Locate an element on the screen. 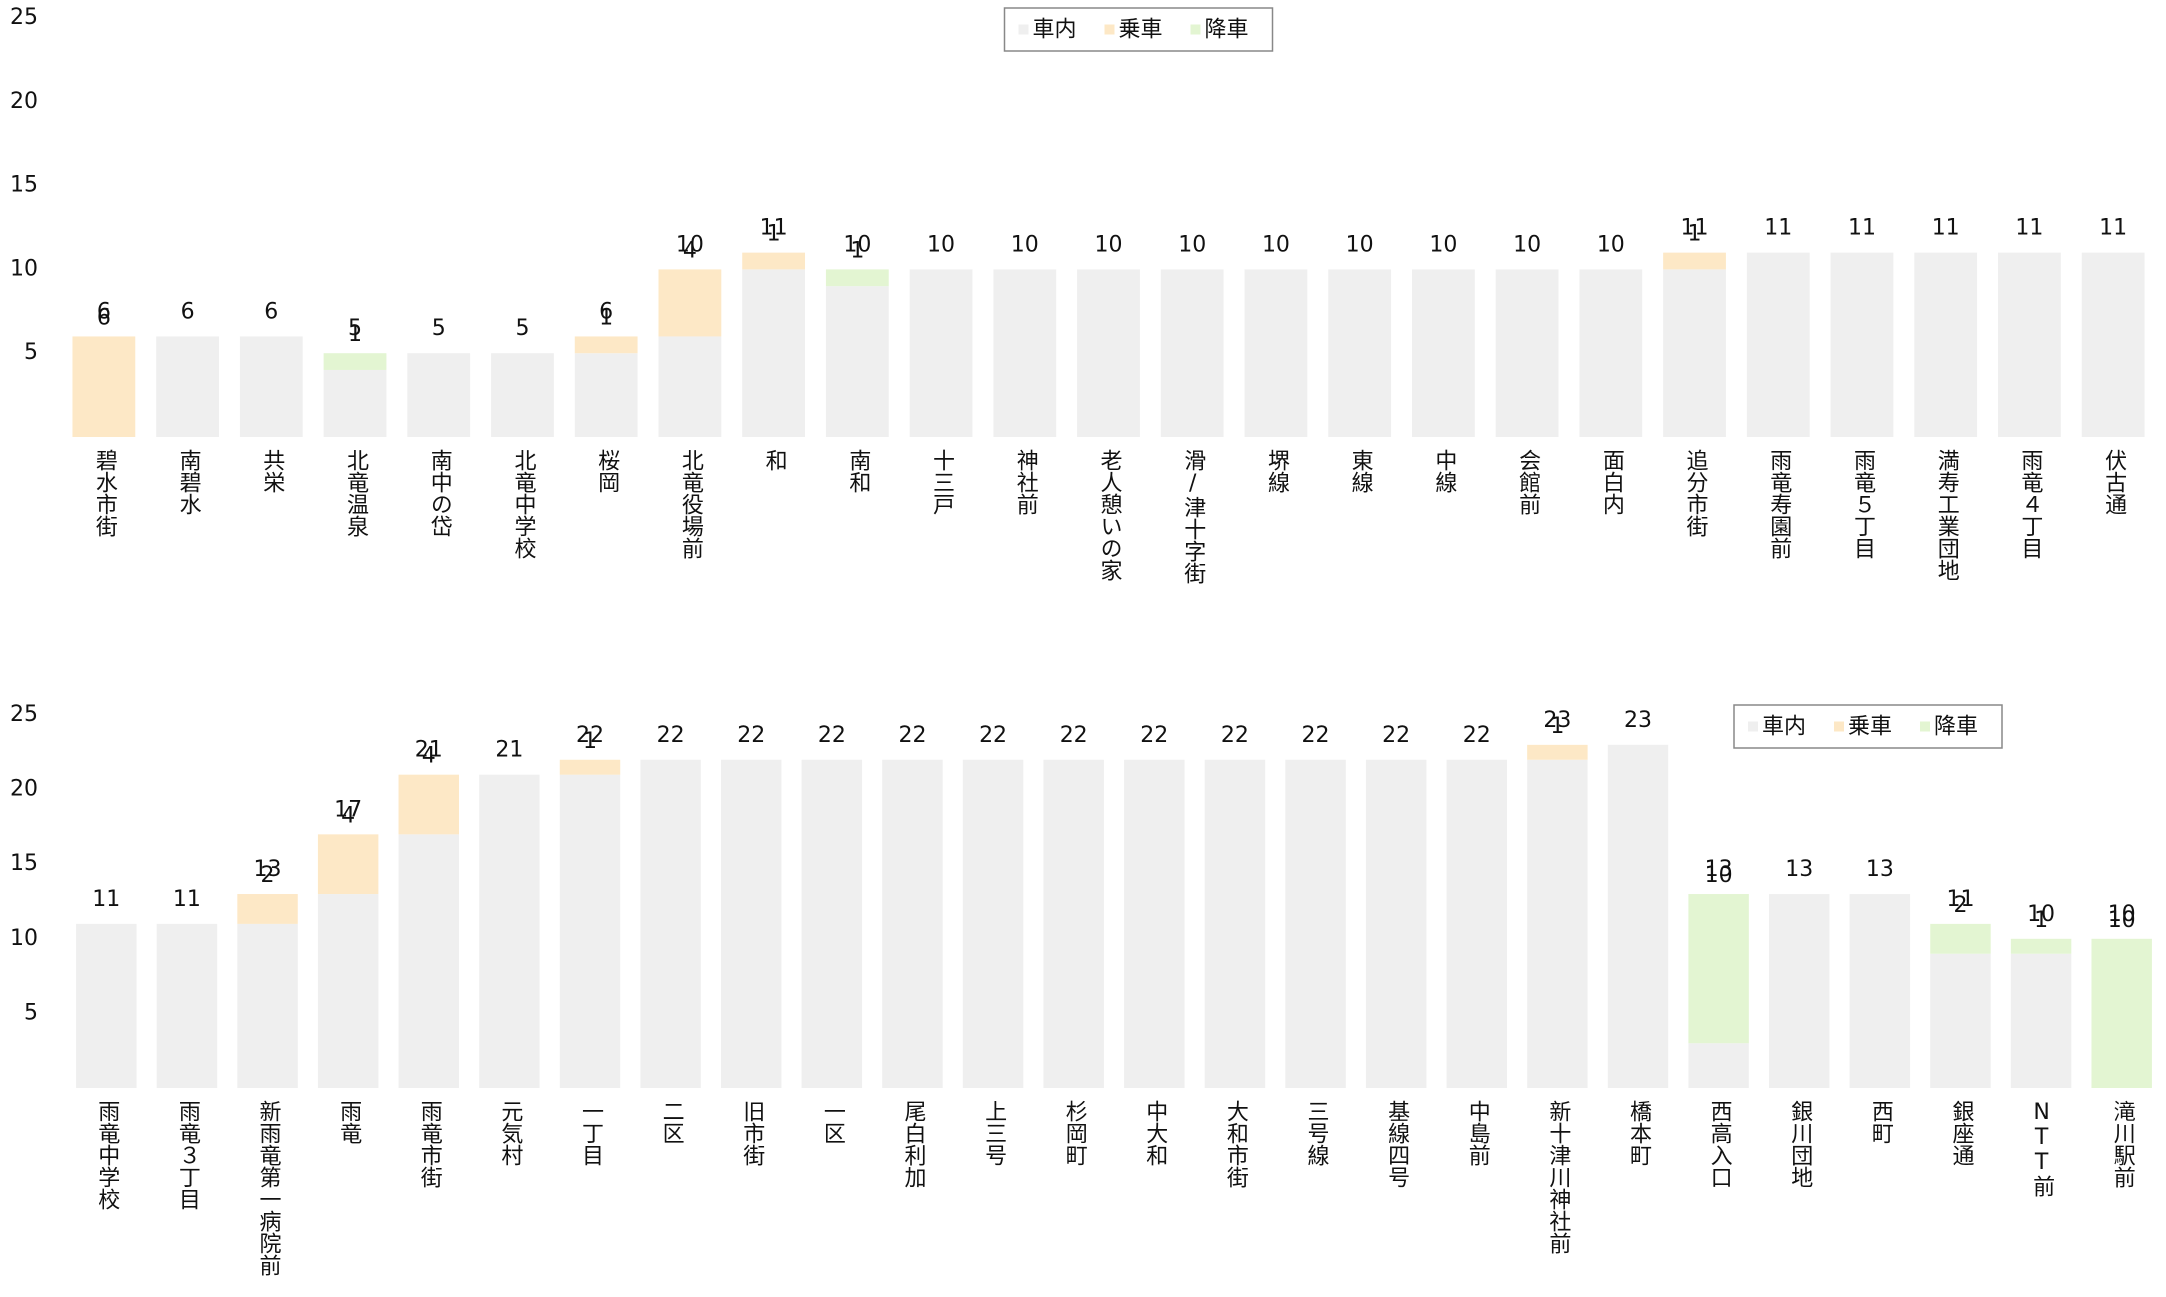 This screenshot has height=1297, width=2166. x-tick-label: 一丁目 is located at coordinates (591, 1133).